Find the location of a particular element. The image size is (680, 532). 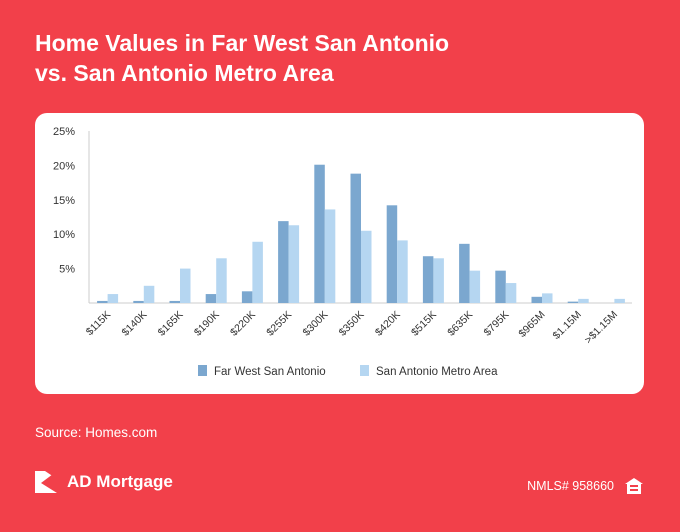

y-tick-label: 20% is located at coordinates (64, 166).